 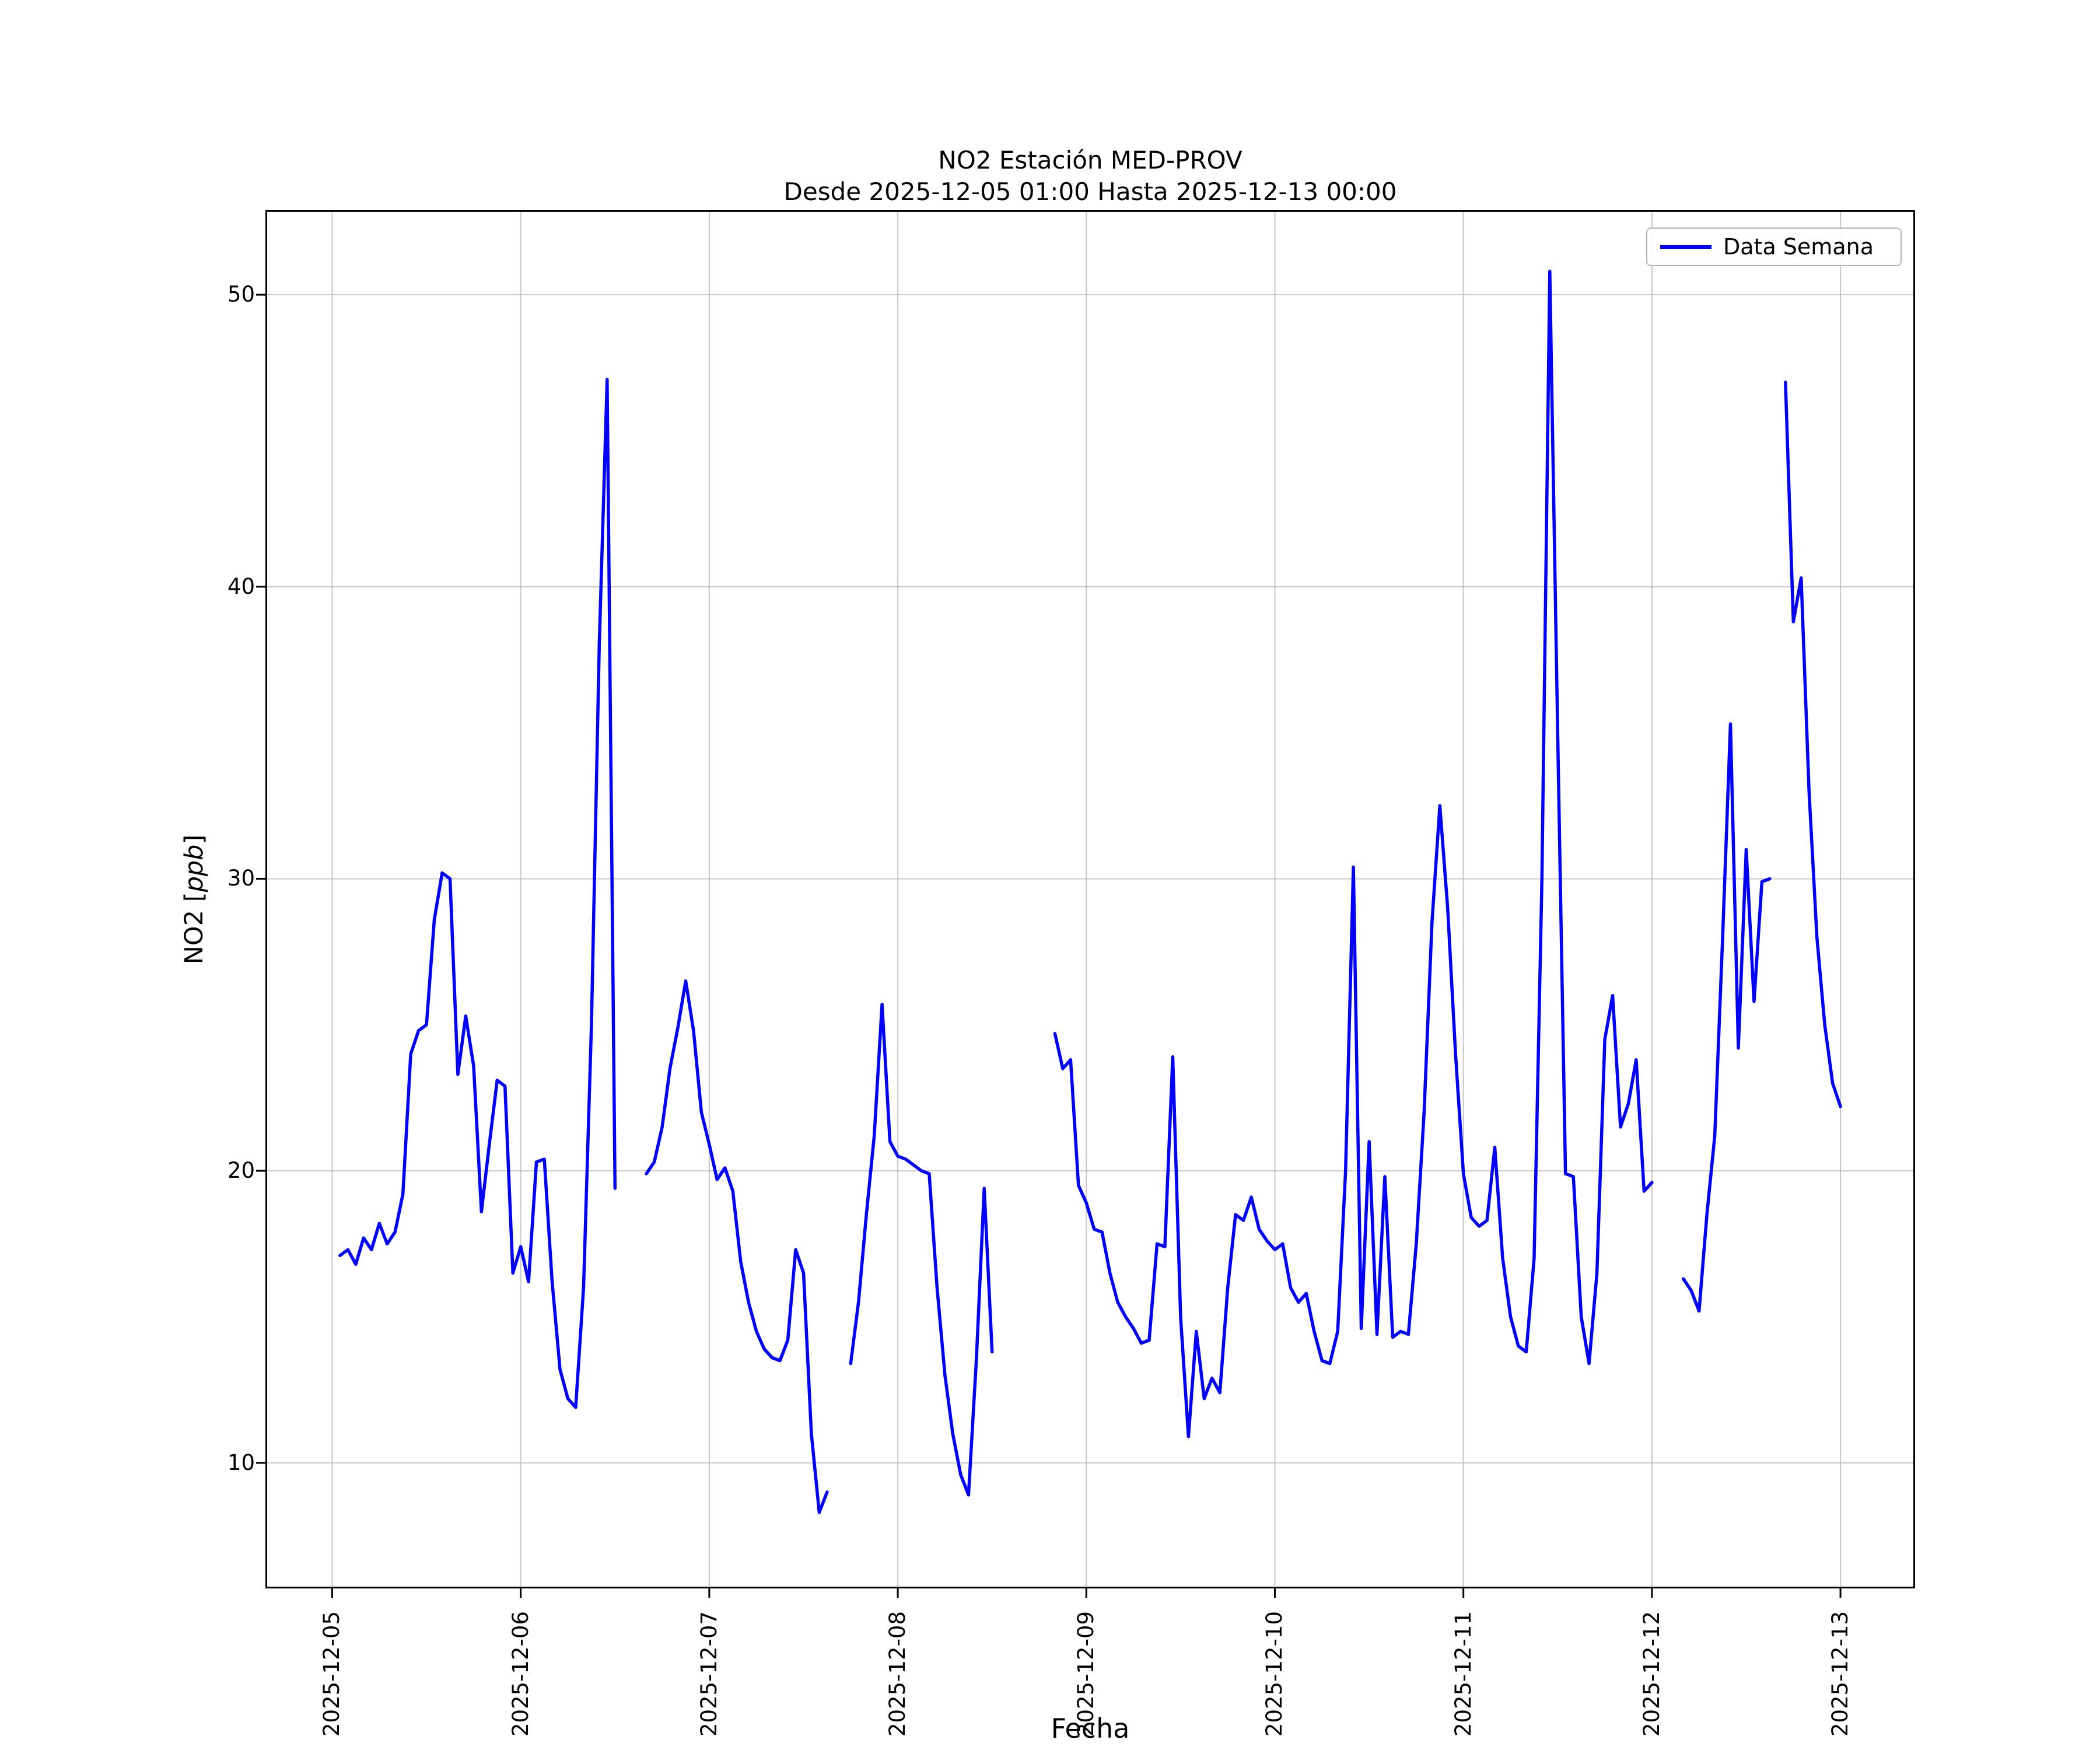 I want to click on legend-label: Data Semana, so click(x=1798, y=247).